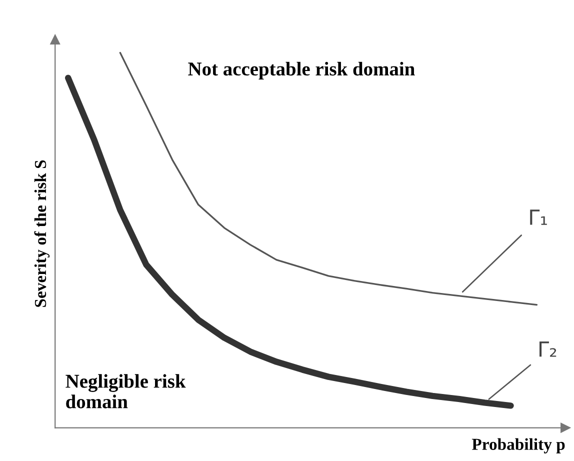 This screenshot has height=461, width=574. What do you see at coordinates (301, 71) in the screenshot?
I see `annotation: Not acceptable risk domain` at bounding box center [301, 71].